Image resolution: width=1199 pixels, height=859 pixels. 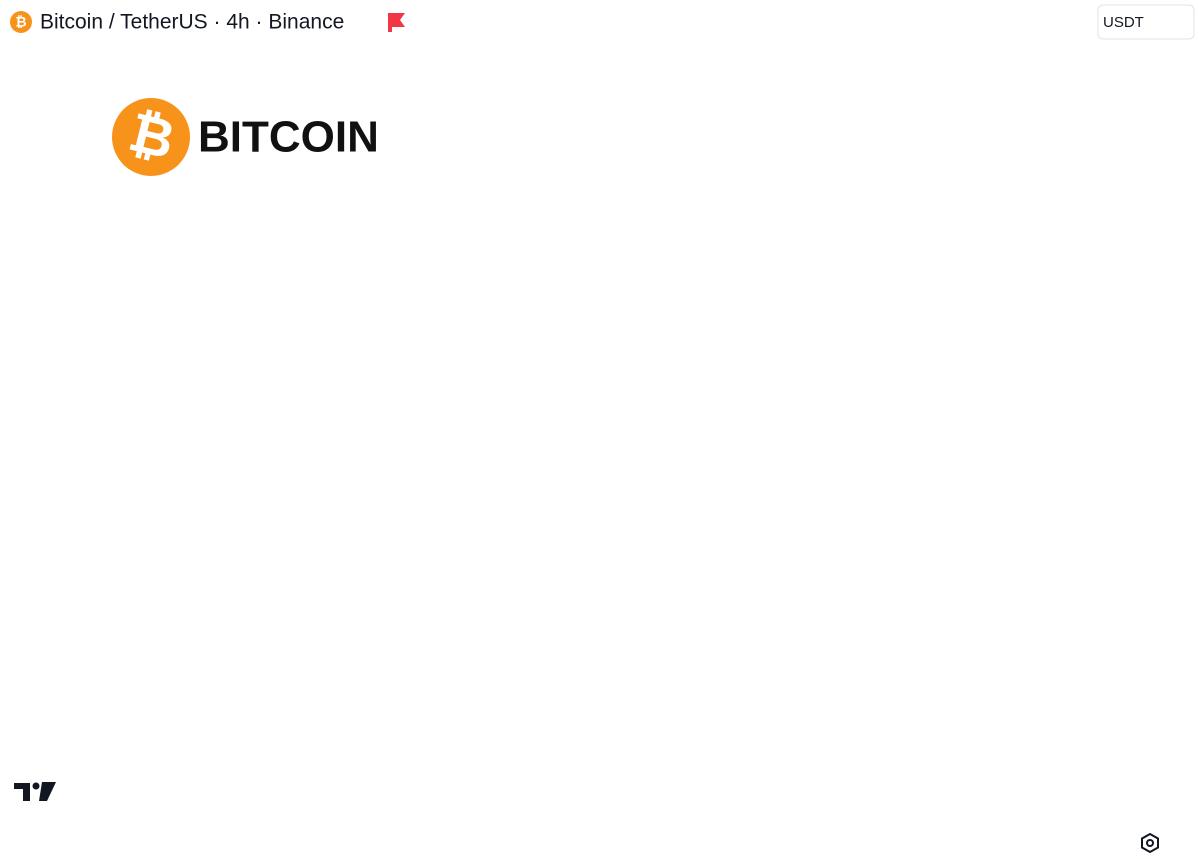 I want to click on logo-icon, so click(x=151, y=137).